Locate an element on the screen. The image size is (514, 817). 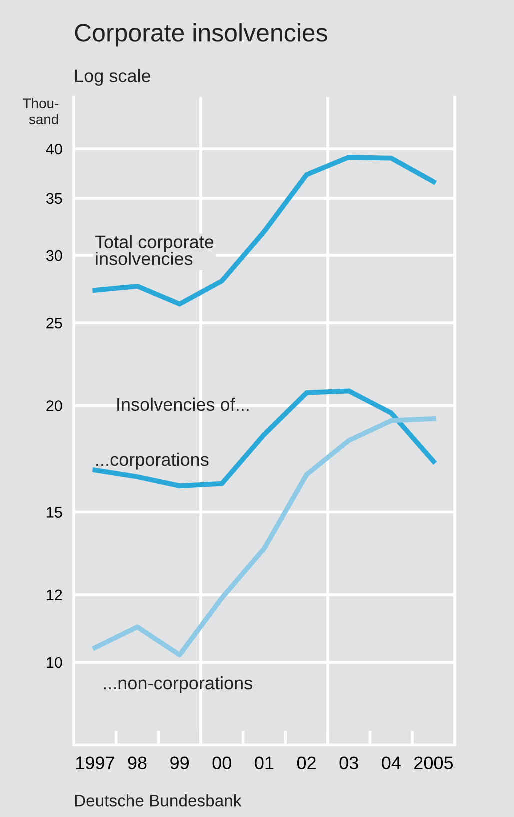
series-label: ...corporations is located at coordinates (152, 461).